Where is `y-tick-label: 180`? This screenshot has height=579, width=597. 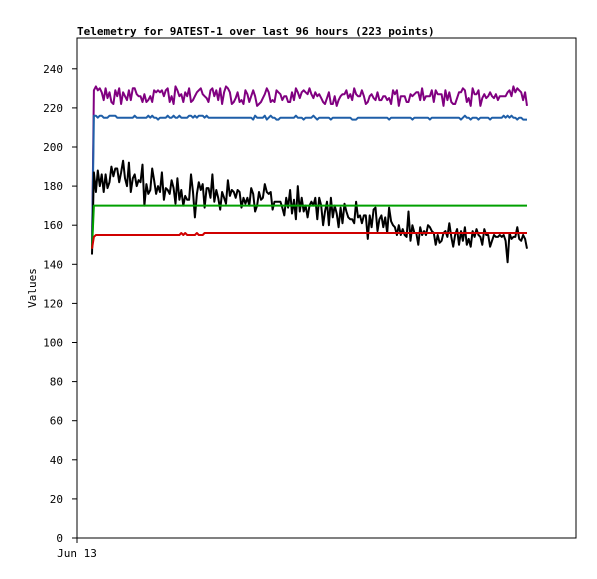 y-tick-label: 180 is located at coordinates (53, 186).